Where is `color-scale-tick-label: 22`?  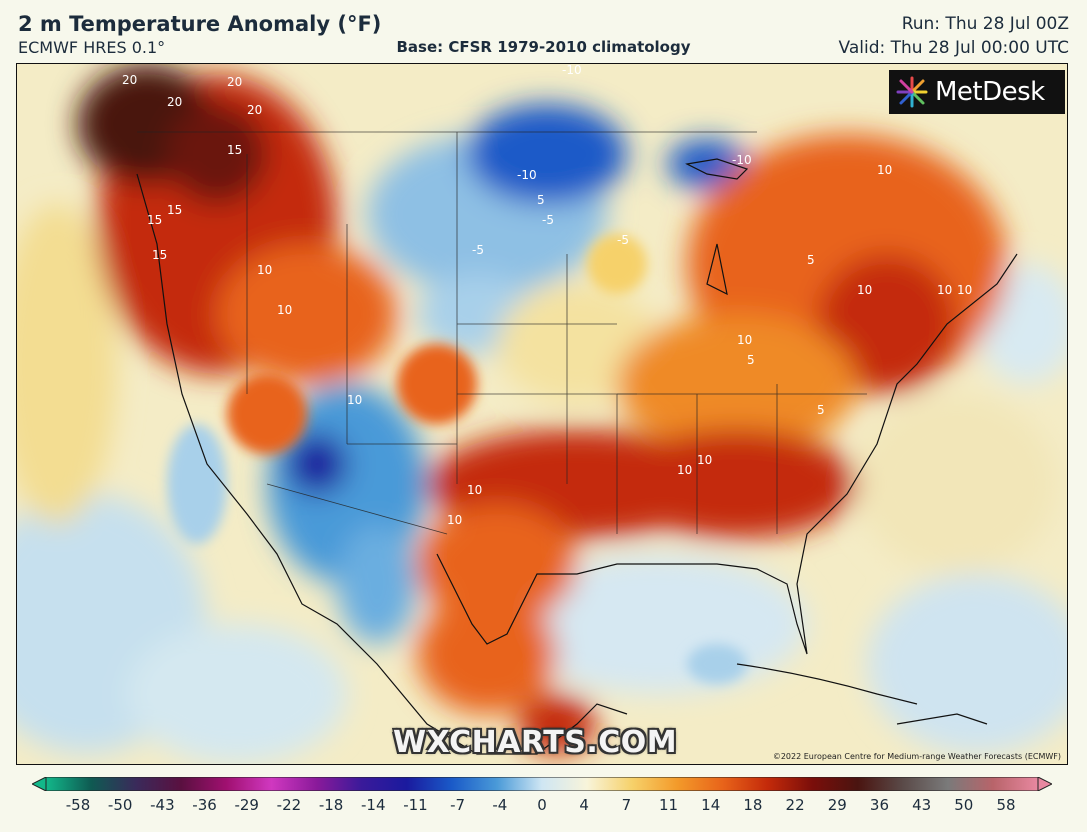 color-scale-tick-label: 22 is located at coordinates (795, 805).